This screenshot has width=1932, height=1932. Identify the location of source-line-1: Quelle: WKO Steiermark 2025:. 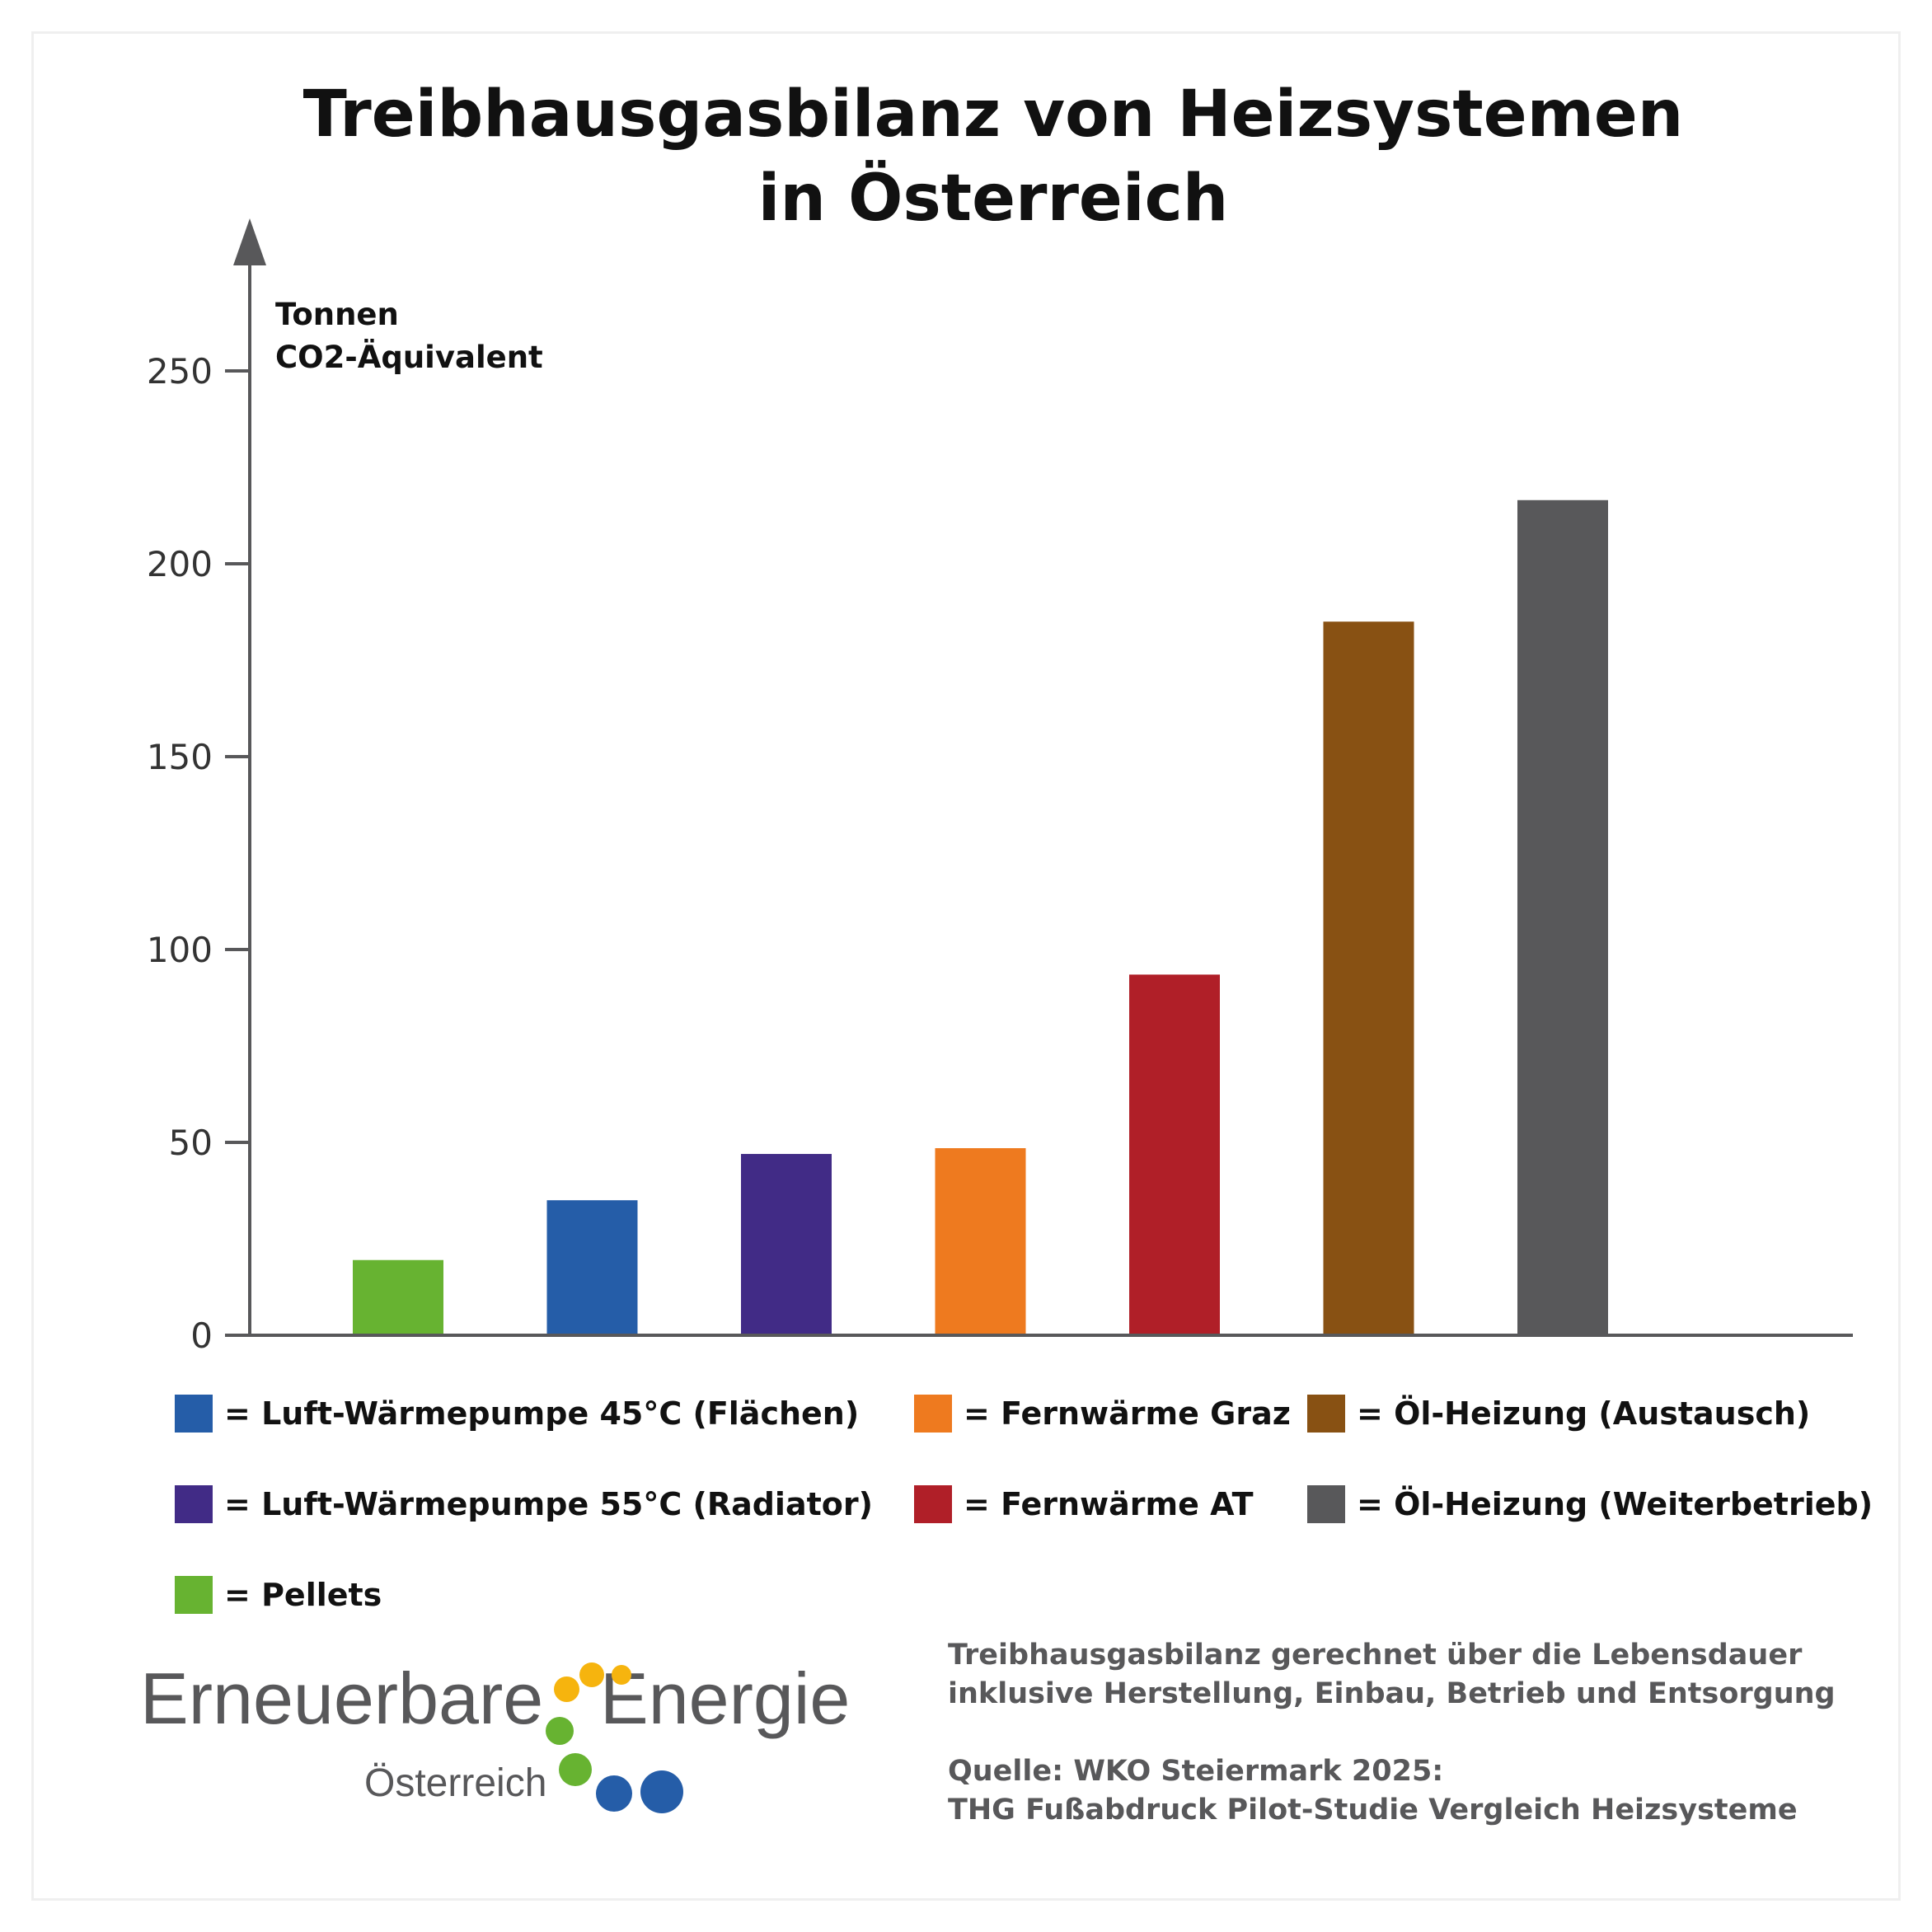
(1196, 1772).